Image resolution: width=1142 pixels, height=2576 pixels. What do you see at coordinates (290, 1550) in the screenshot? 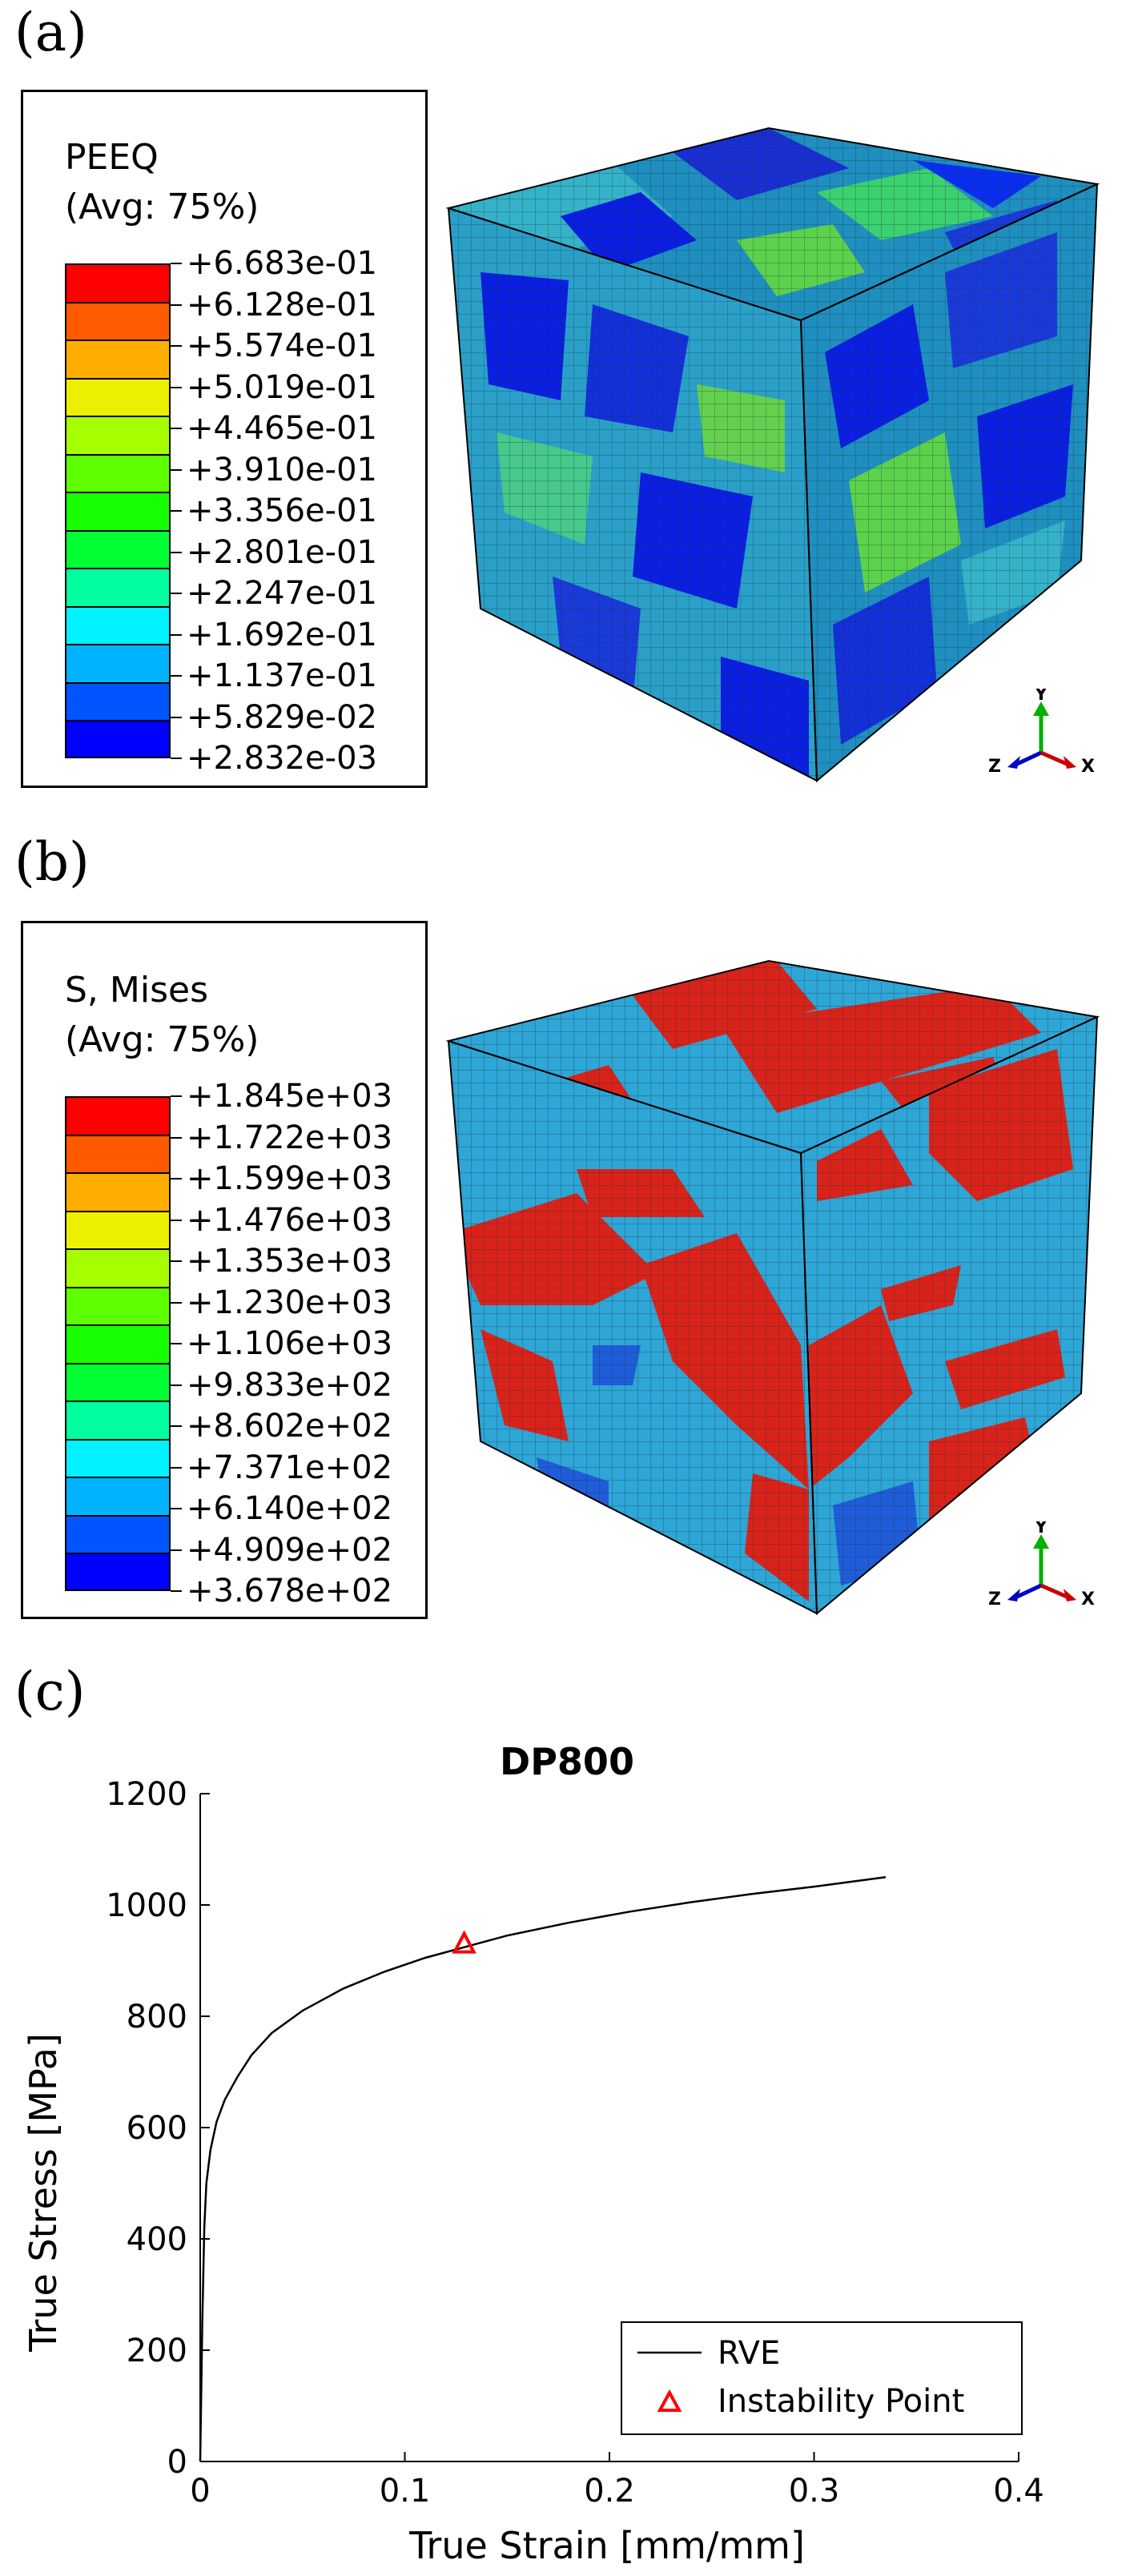
I see `legend-value: +4.909e+02` at bounding box center [290, 1550].